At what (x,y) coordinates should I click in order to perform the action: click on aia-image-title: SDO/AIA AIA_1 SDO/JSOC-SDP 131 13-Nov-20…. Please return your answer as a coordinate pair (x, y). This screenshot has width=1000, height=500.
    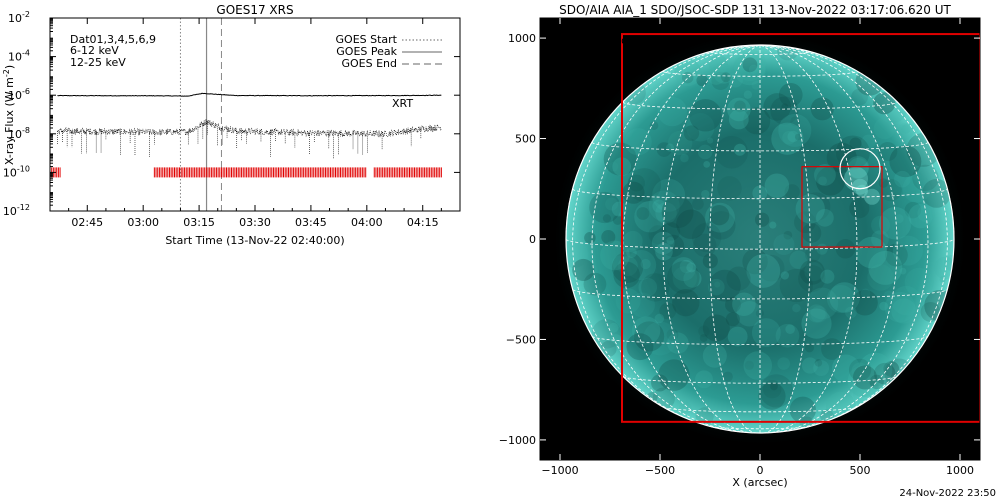
    Looking at the image, I should click on (755, 10).